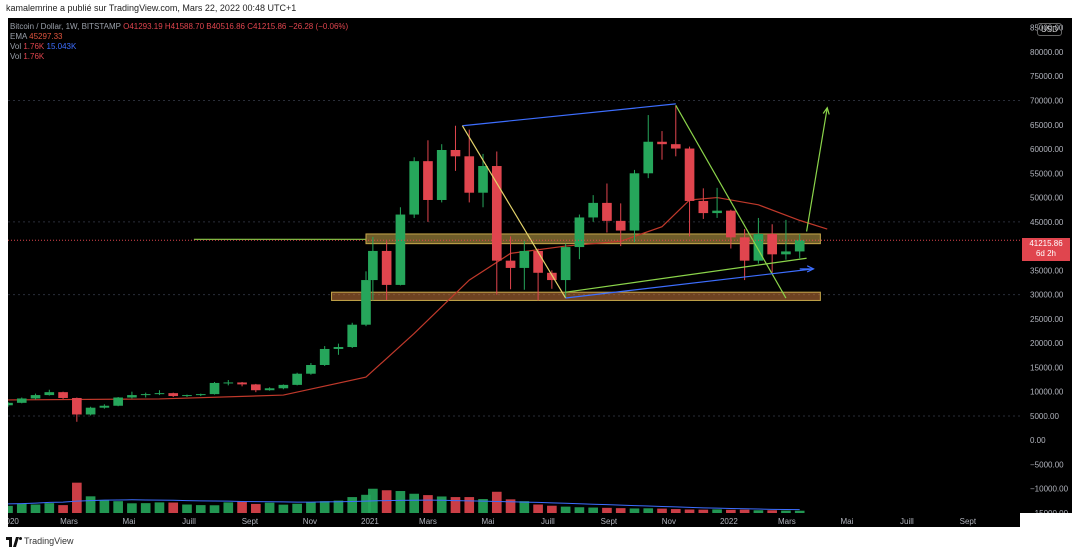  I want to click on time-tick-label-2: Mai, so click(129, 521).